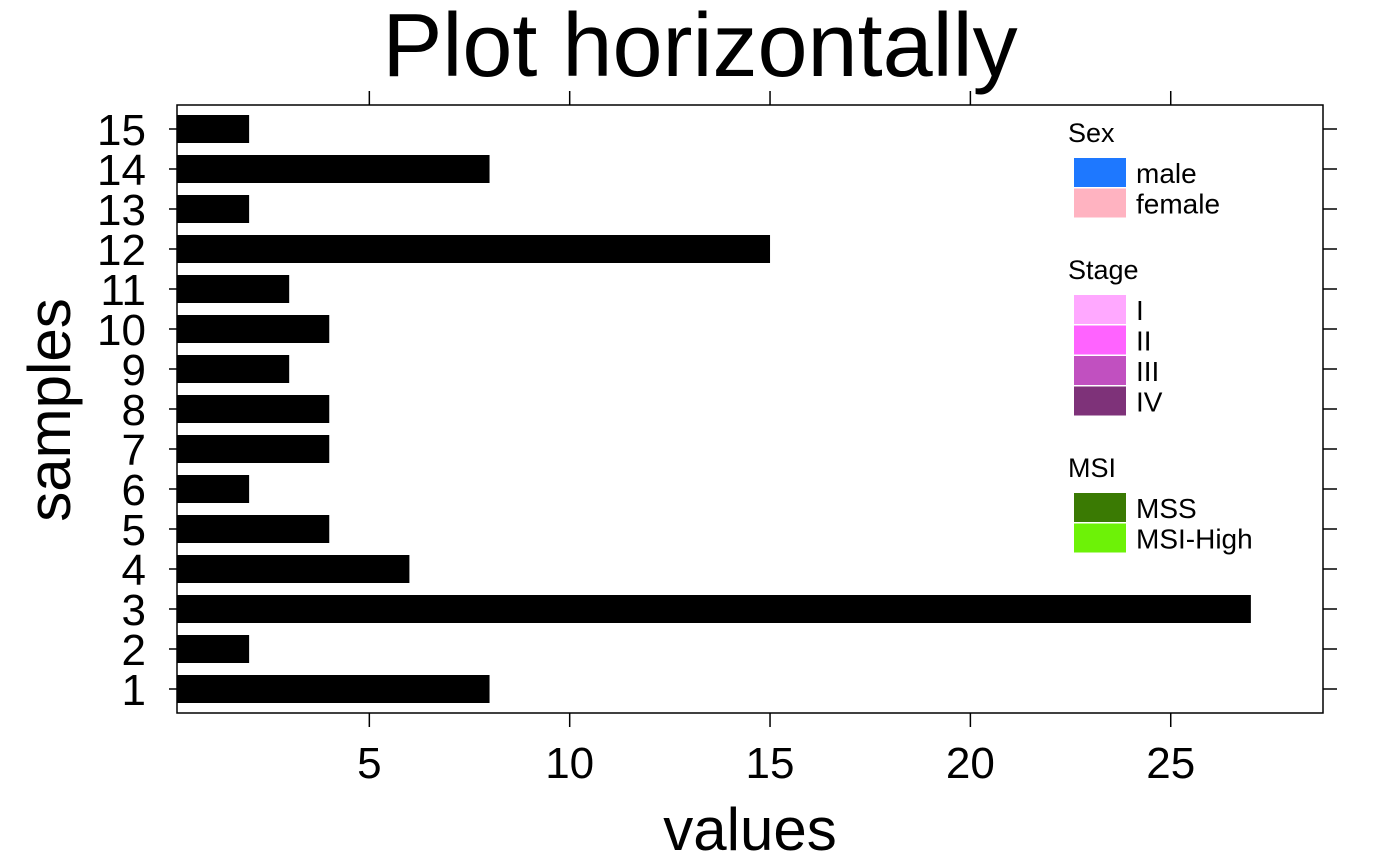  Describe the element at coordinates (121, 250) in the screenshot. I see `y-tick-label: 12` at that location.